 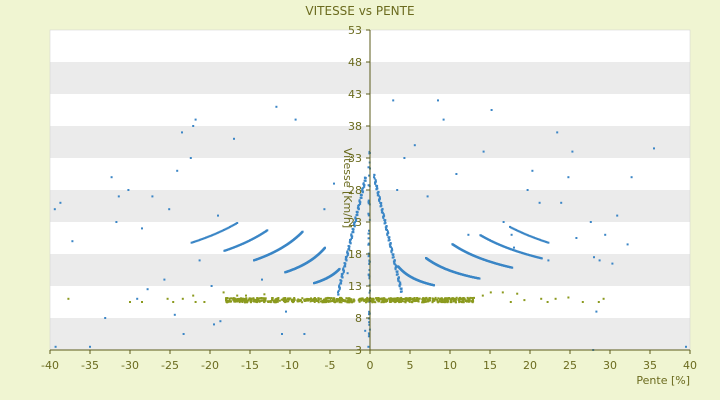 I want to click on y-axis-label: Vitesse [Km/h], so click(x=347, y=188).